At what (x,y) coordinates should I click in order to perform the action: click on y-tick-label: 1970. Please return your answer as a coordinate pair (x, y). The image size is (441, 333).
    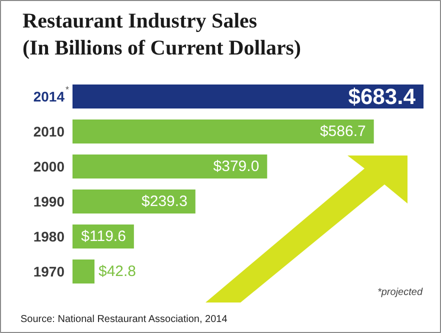
    Looking at the image, I should click on (49, 272).